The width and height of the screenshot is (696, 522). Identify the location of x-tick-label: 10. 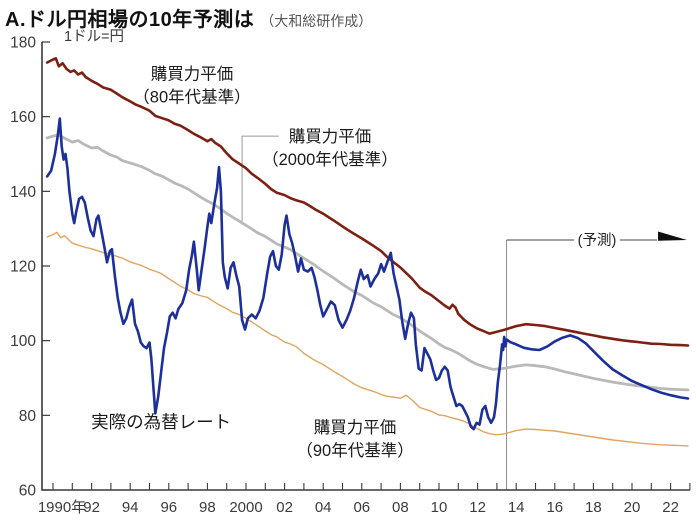
(439, 507).